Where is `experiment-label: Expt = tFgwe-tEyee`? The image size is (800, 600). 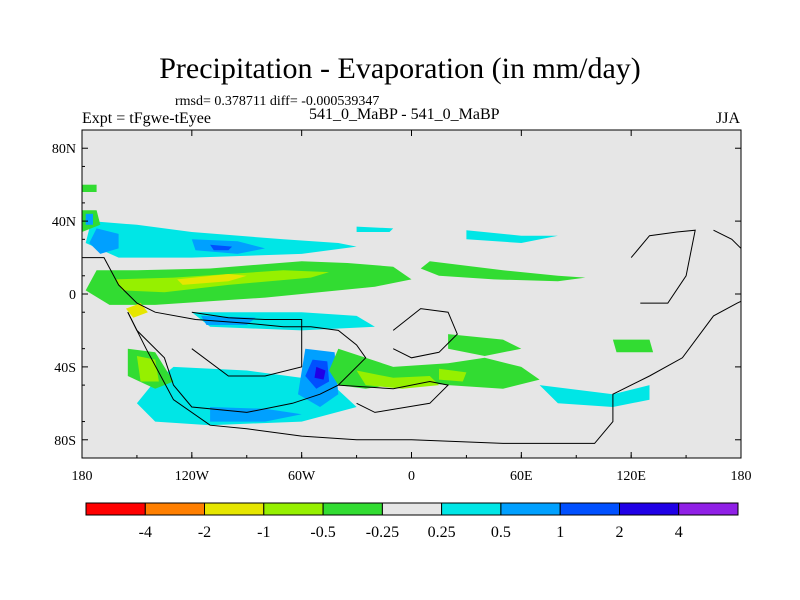
experiment-label: Expt = tFgwe-tEyee is located at coordinates (146, 118).